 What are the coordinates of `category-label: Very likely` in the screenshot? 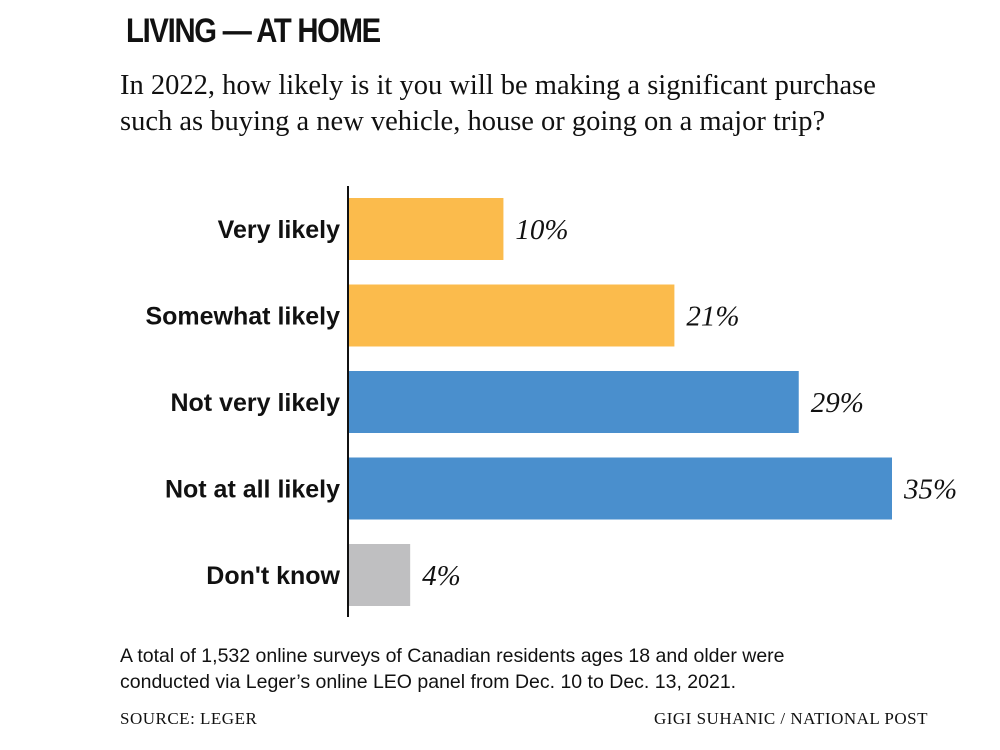 It's located at (279, 230).